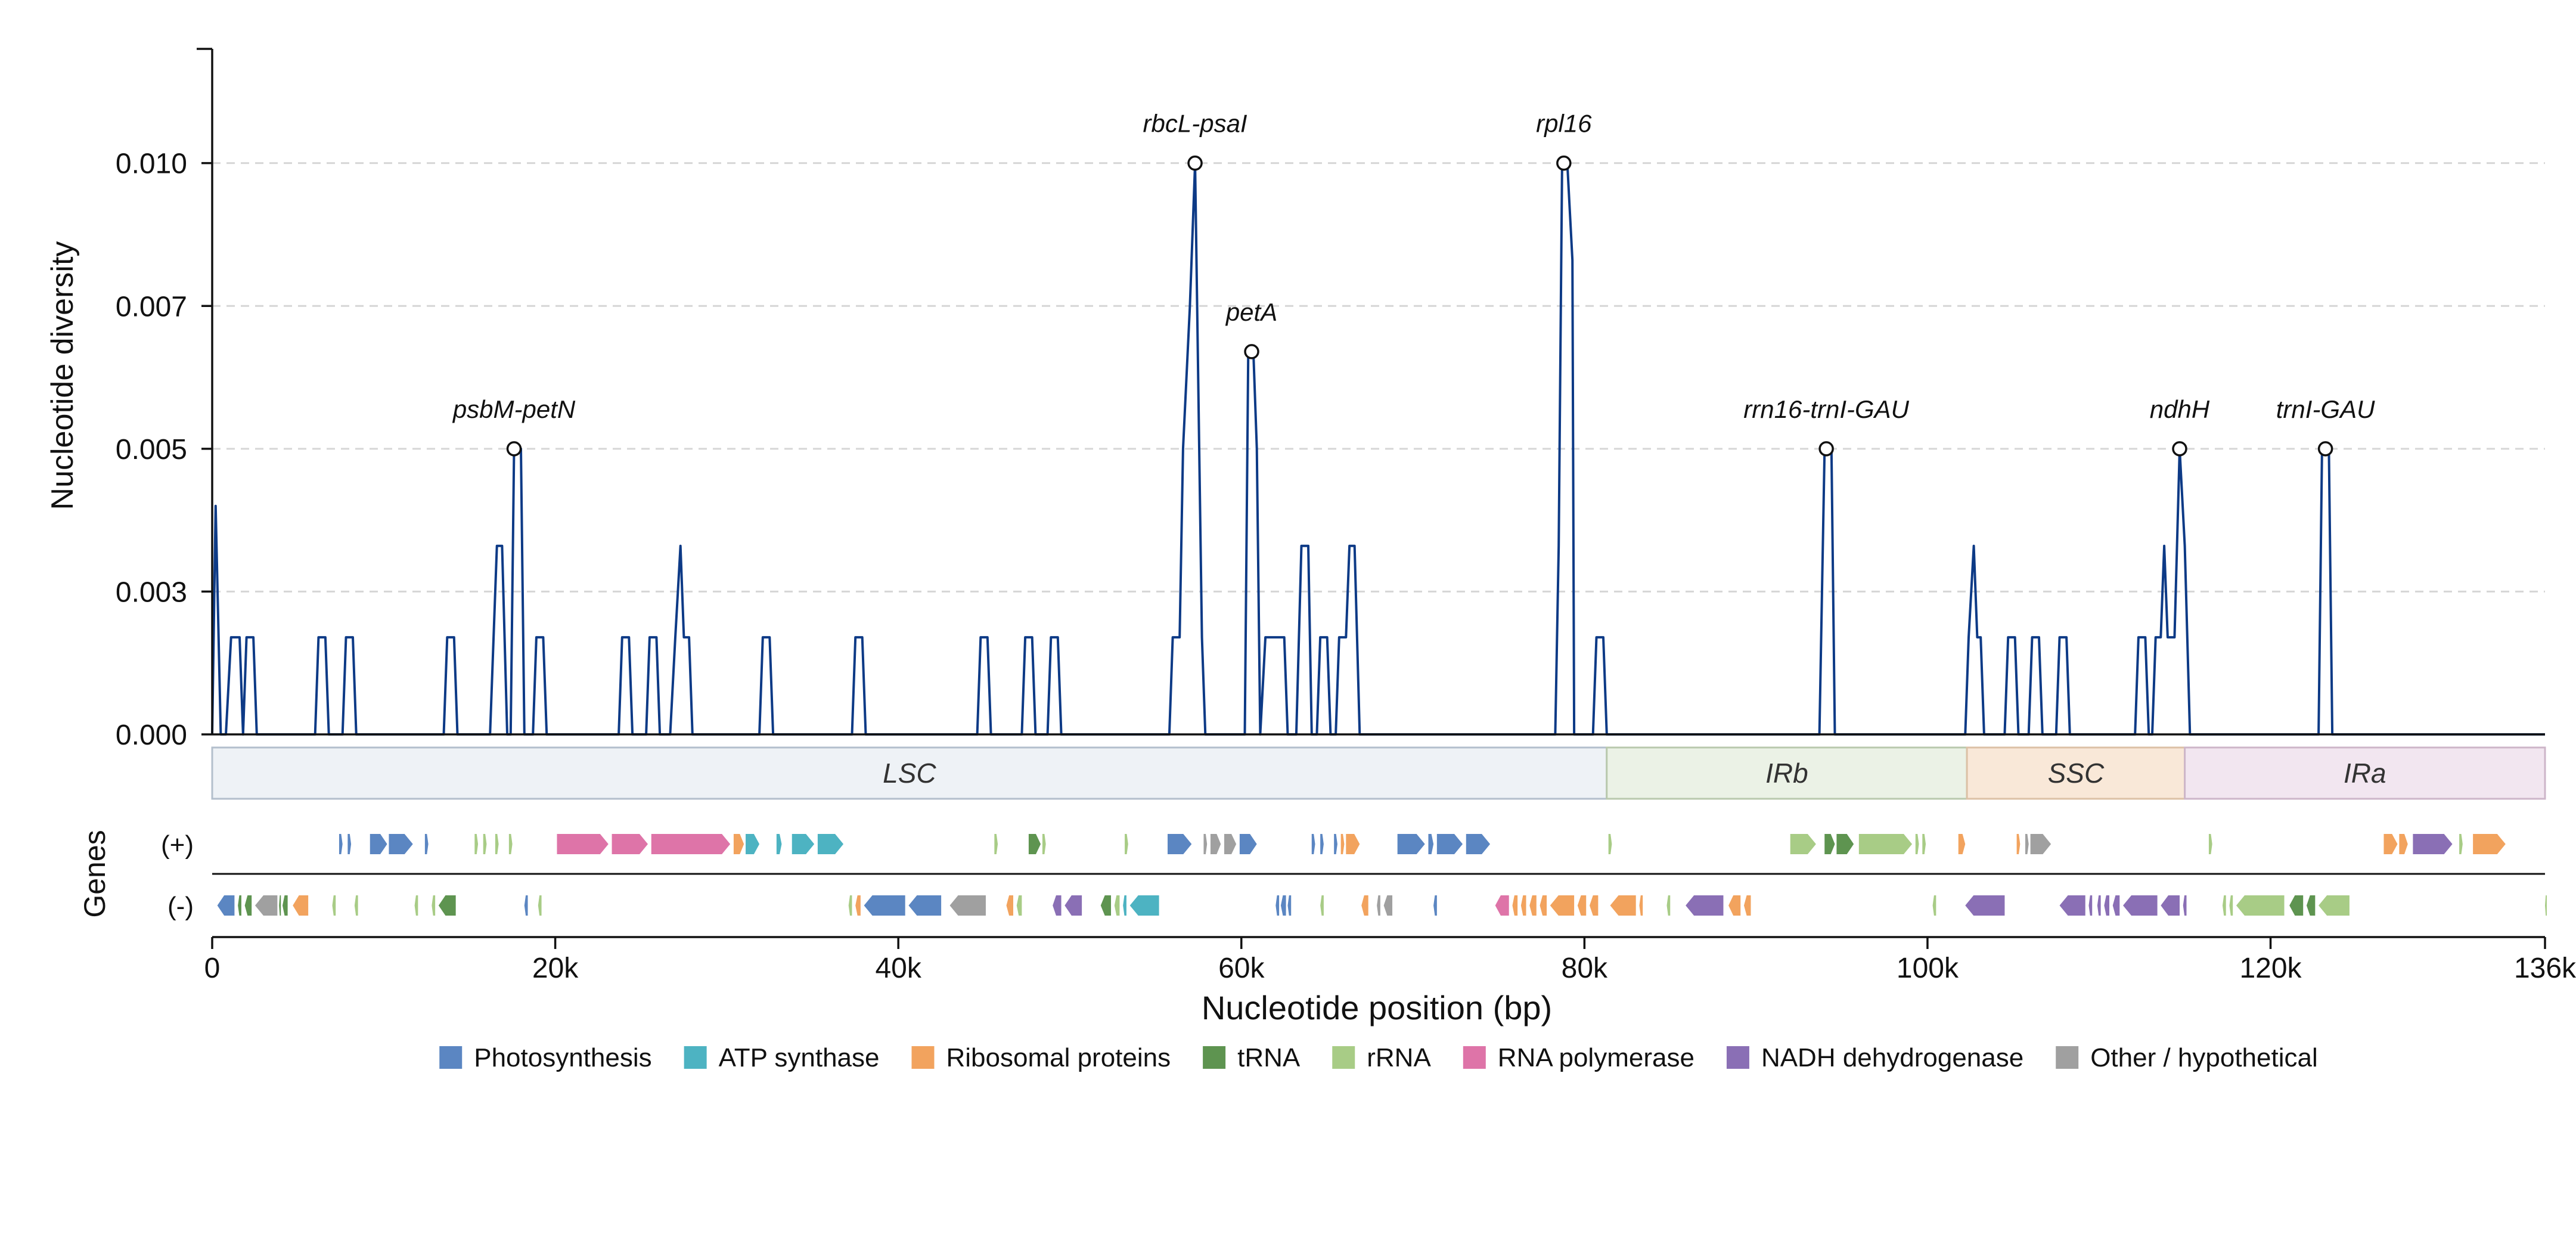 The height and width of the screenshot is (1253, 2576). I want to click on peak-label: psbM-petN, so click(514, 409).